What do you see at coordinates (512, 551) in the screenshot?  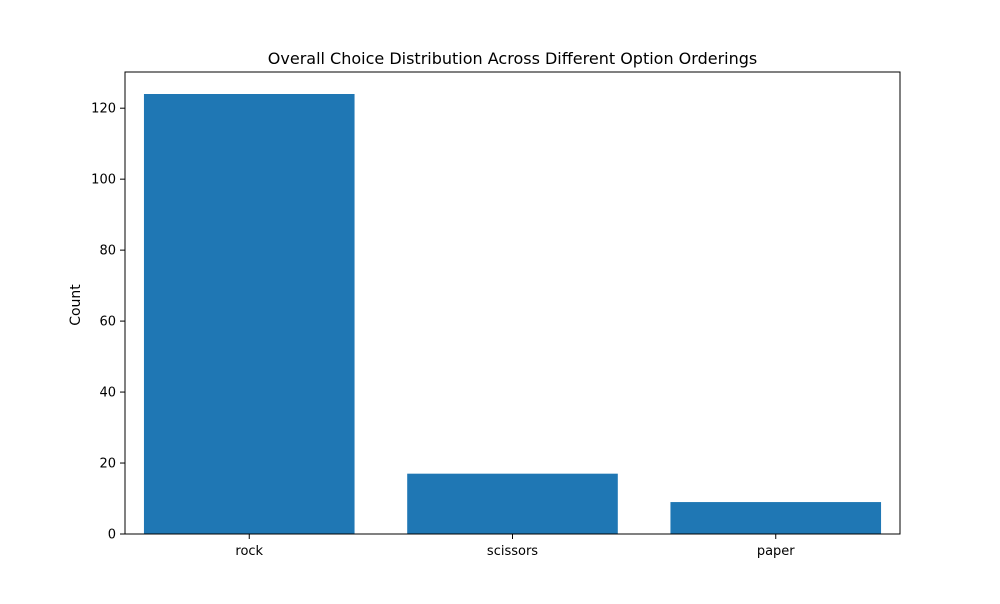 I see `x-tick-label-scissors: scissors` at bounding box center [512, 551].